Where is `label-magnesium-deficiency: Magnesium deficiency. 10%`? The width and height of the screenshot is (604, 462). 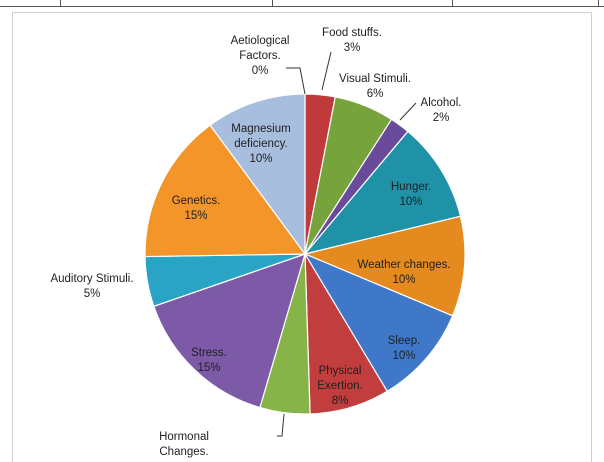
label-magnesium-deficiency: Magnesium deficiency. 10% is located at coordinates (260, 144).